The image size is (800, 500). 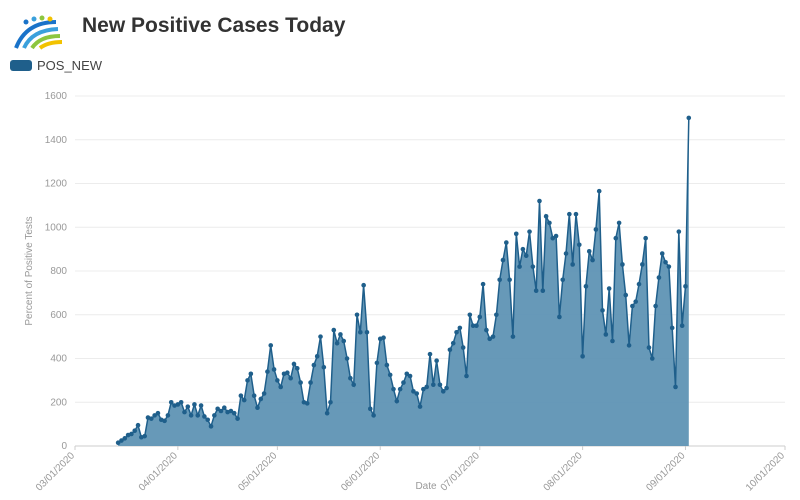 I want to click on y-tick-label: 1000, so click(x=56, y=227).